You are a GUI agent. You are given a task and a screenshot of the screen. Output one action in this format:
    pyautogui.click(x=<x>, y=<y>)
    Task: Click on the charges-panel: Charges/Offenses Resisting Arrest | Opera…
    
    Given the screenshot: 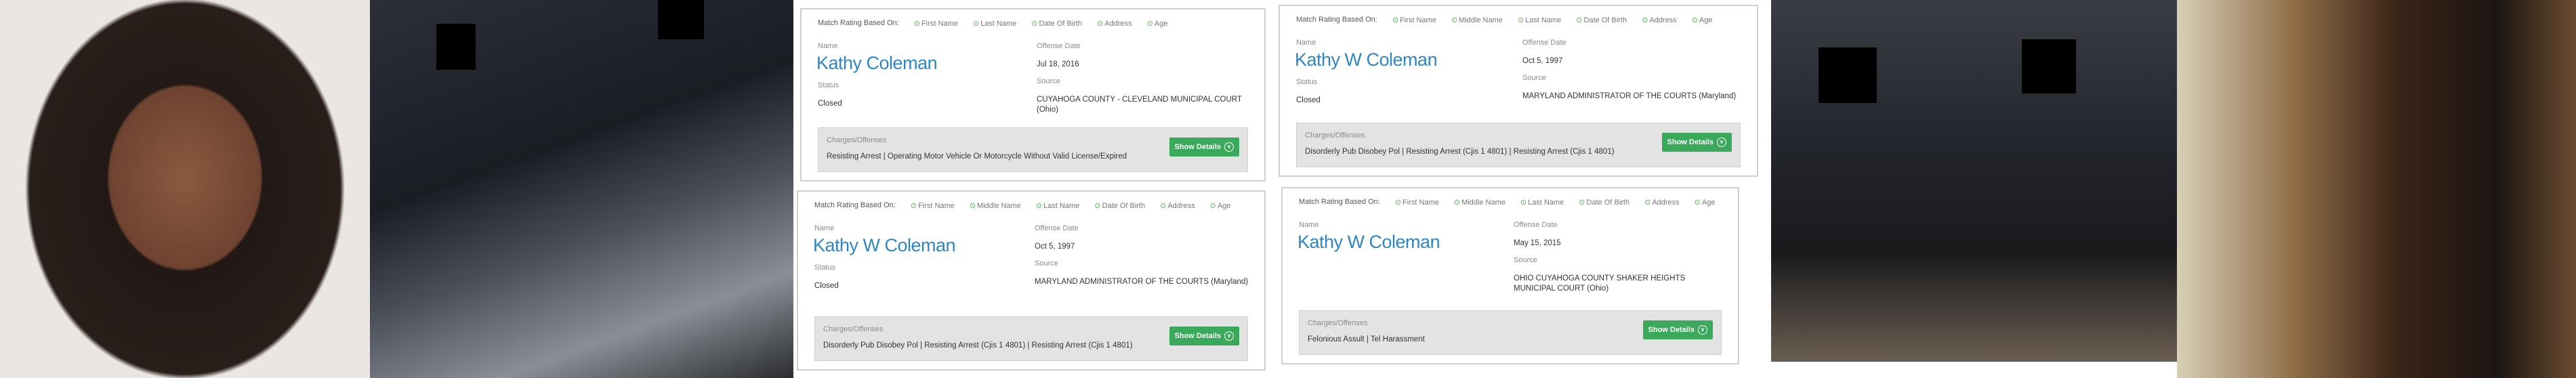 What is the action you would take?
    pyautogui.click(x=1033, y=149)
    